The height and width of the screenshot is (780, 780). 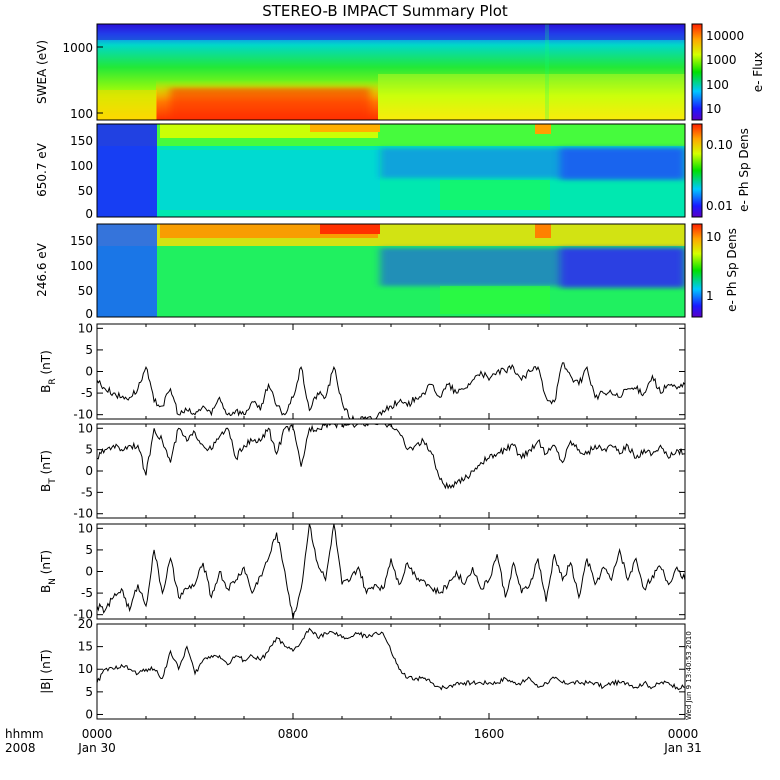 What do you see at coordinates (719, 206) in the screenshot?
I see `cb2-tick-0.01: 0.01` at bounding box center [719, 206].